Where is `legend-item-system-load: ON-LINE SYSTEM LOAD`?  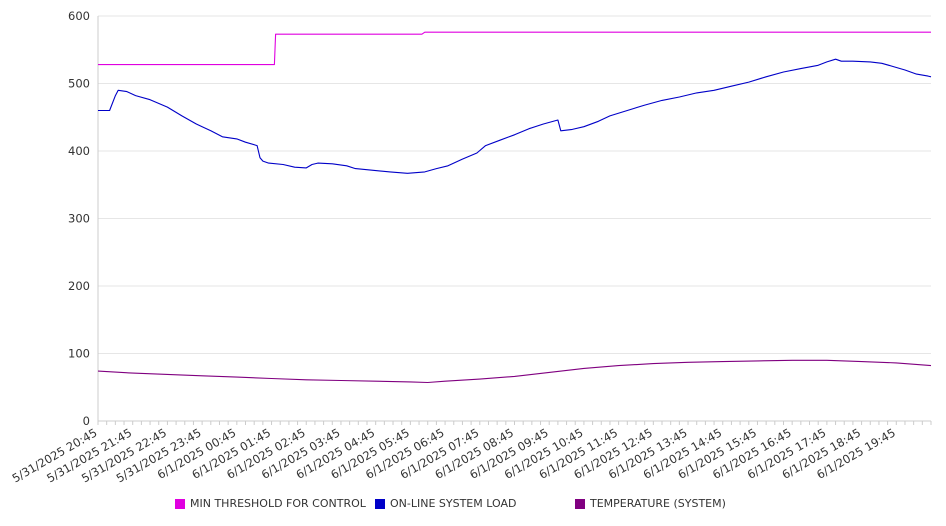
legend-item-system-load: ON-LINE SYSTEM LOAD is located at coordinates (445, 503).